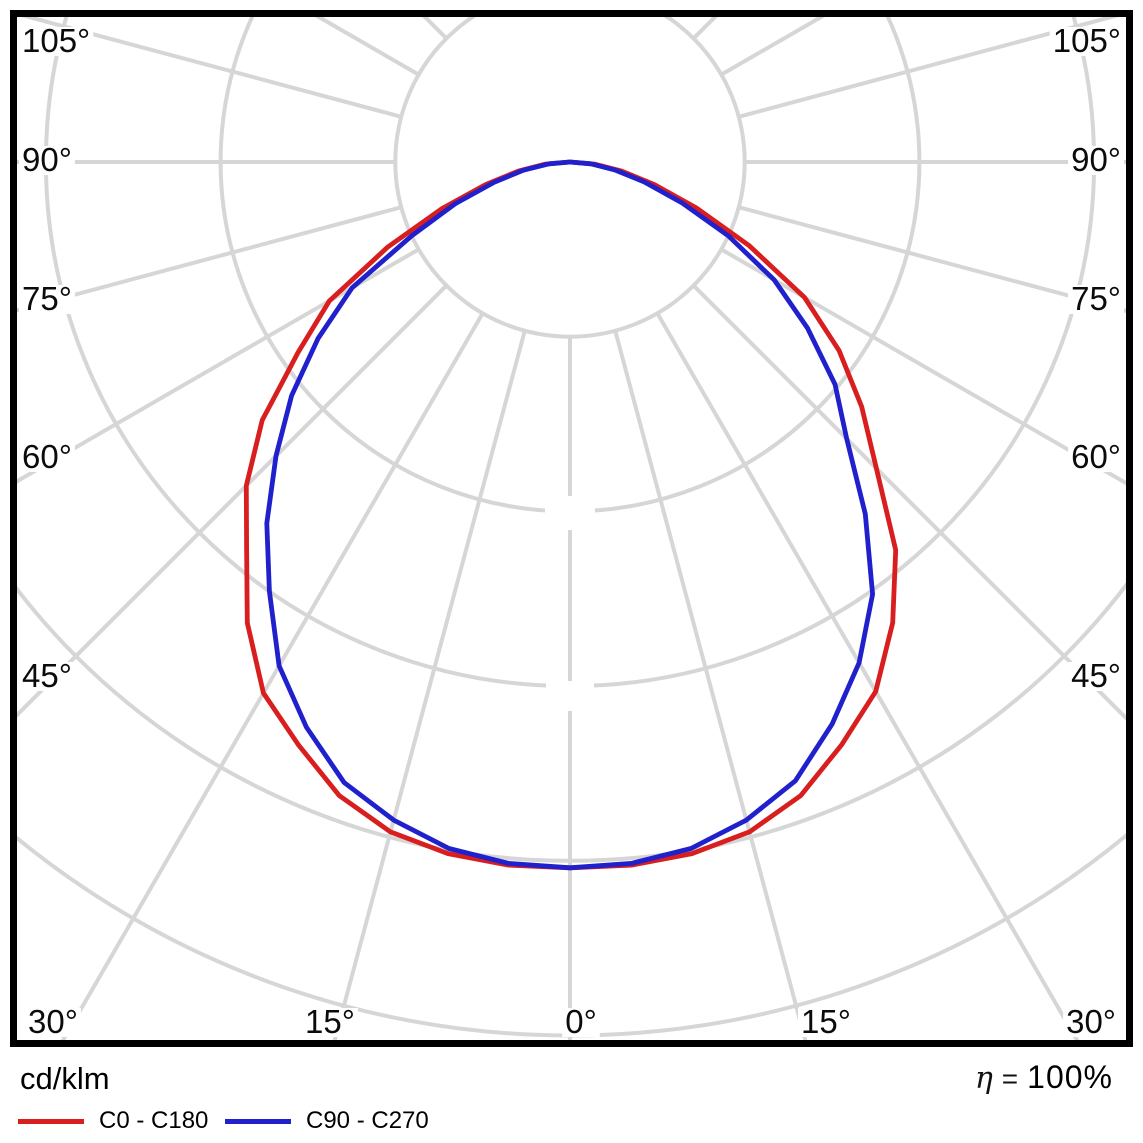 The image size is (1143, 1143). I want to click on efficiency-readout: η = 100%, so click(1044, 1077).